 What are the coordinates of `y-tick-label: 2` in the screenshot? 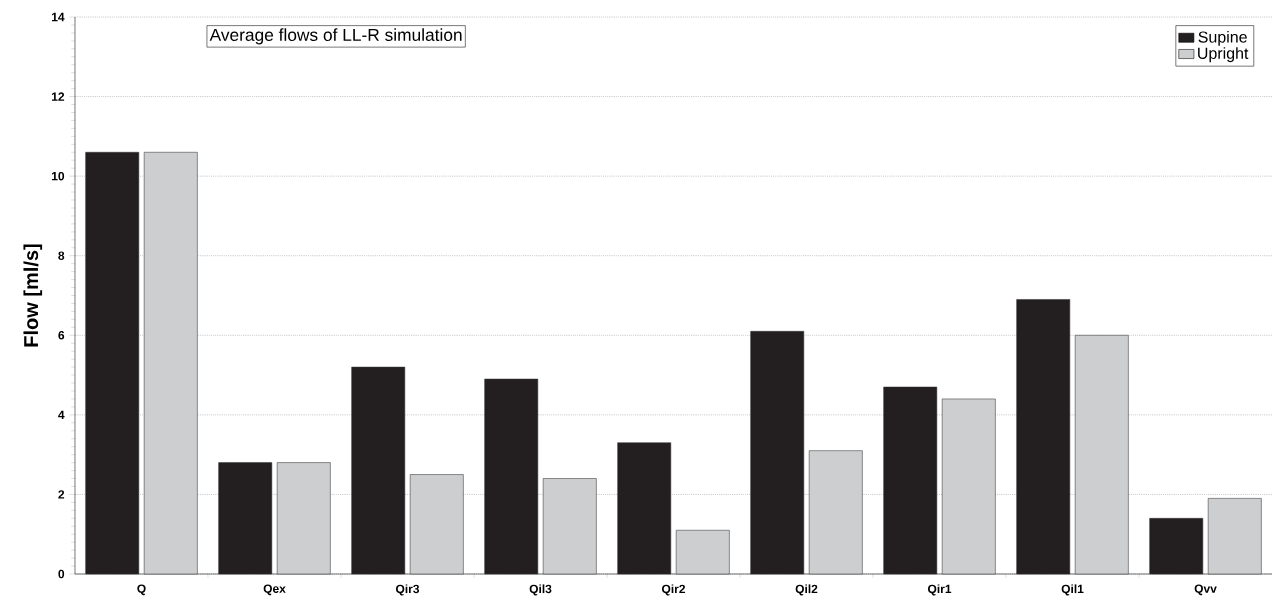 It's located at (61, 494).